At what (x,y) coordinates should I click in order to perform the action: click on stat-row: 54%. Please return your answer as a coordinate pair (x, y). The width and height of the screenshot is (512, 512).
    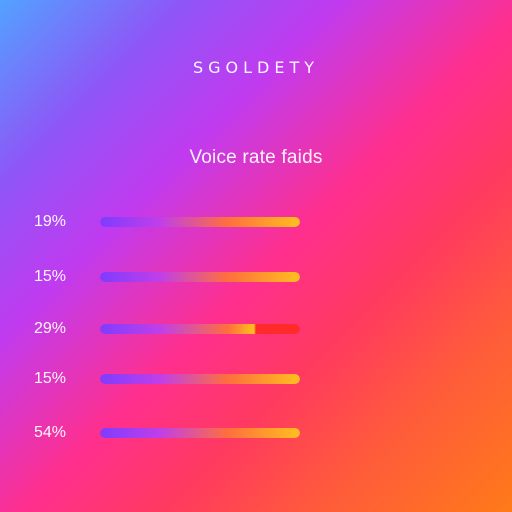
    Looking at the image, I should click on (174, 433).